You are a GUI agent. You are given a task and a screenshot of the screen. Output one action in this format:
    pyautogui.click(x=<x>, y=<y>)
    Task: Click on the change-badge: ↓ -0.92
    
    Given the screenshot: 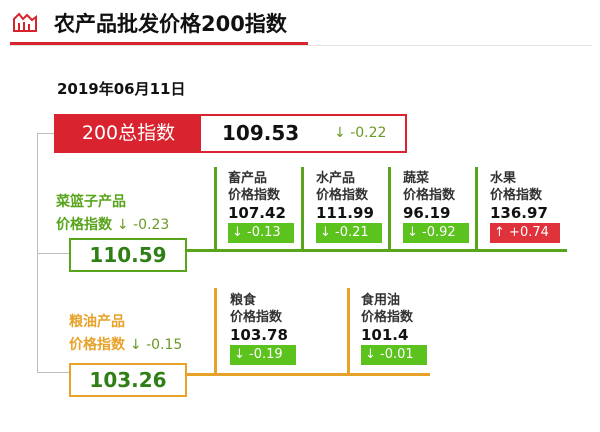 What is the action you would take?
    pyautogui.click(x=436, y=233)
    